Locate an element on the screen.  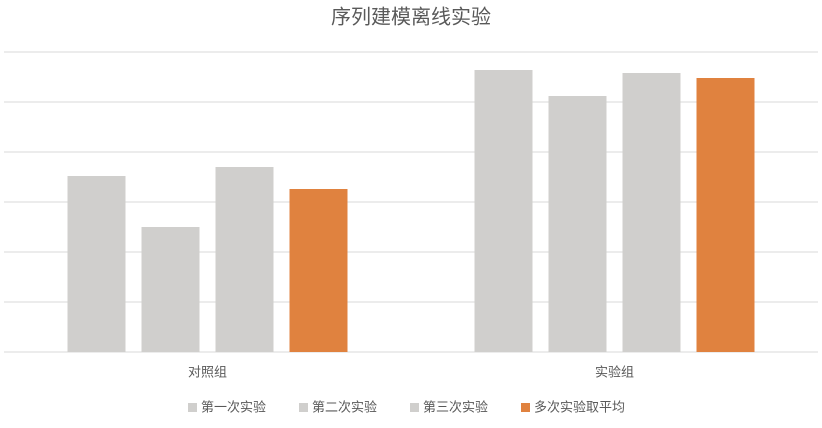
legend-label: 多次实验取平均 is located at coordinates (579, 408).